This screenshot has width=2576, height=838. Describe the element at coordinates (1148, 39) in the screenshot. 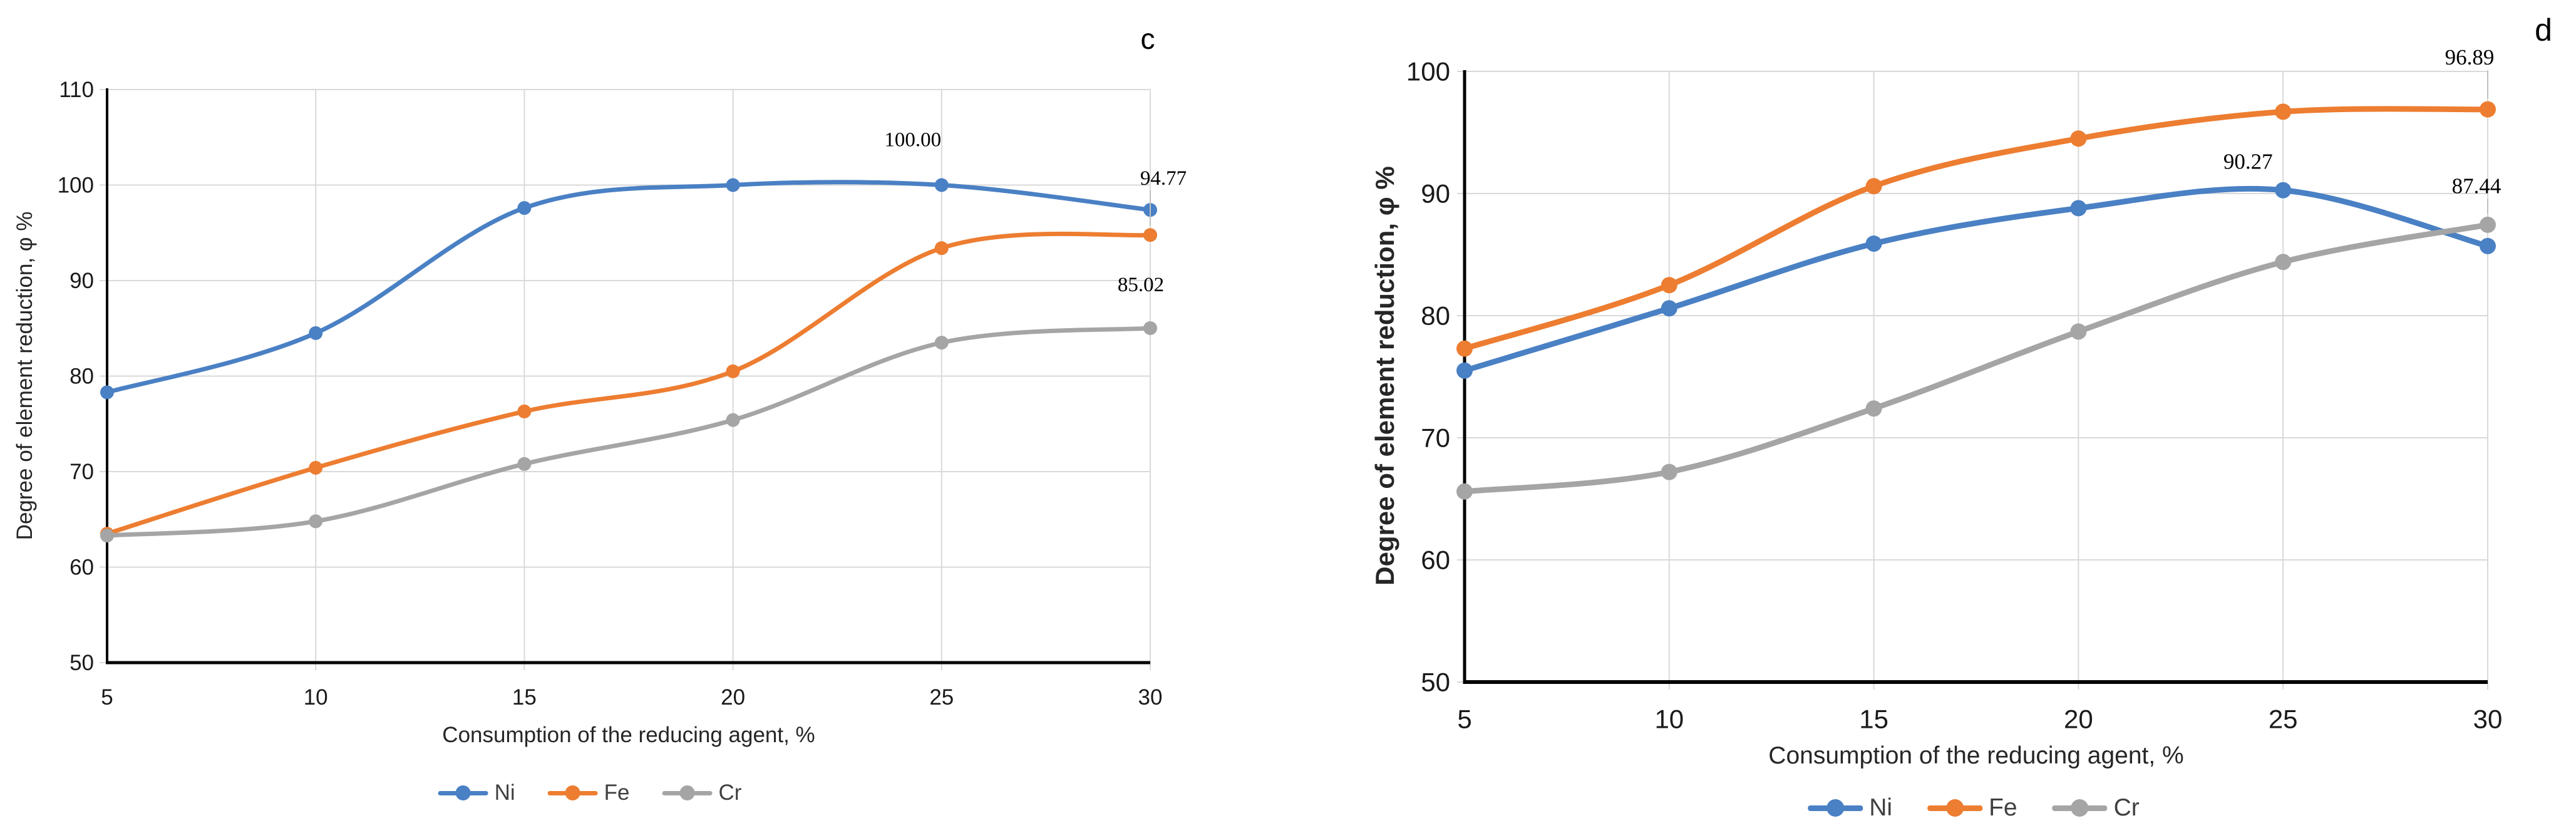

I see `panel-letter-c: c` at that location.